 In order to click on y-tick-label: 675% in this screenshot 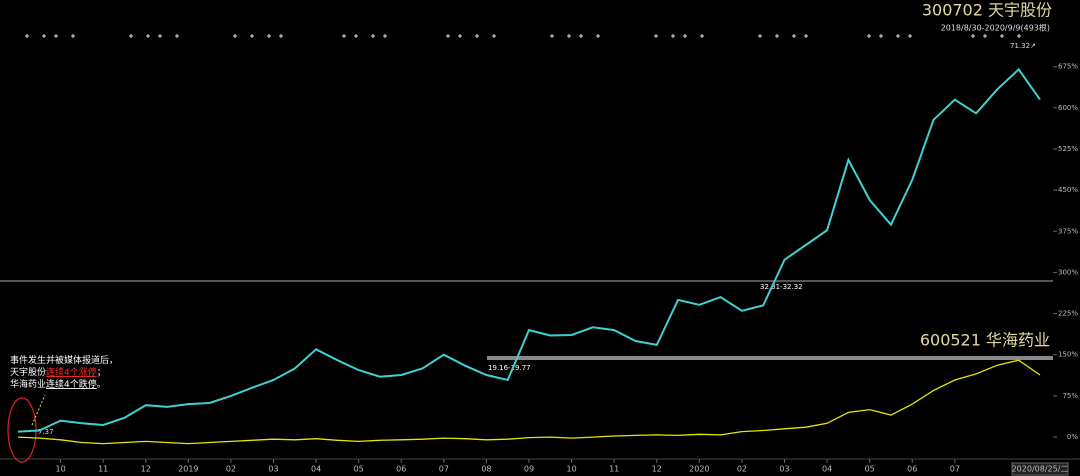, I will do `click(1068, 67)`.